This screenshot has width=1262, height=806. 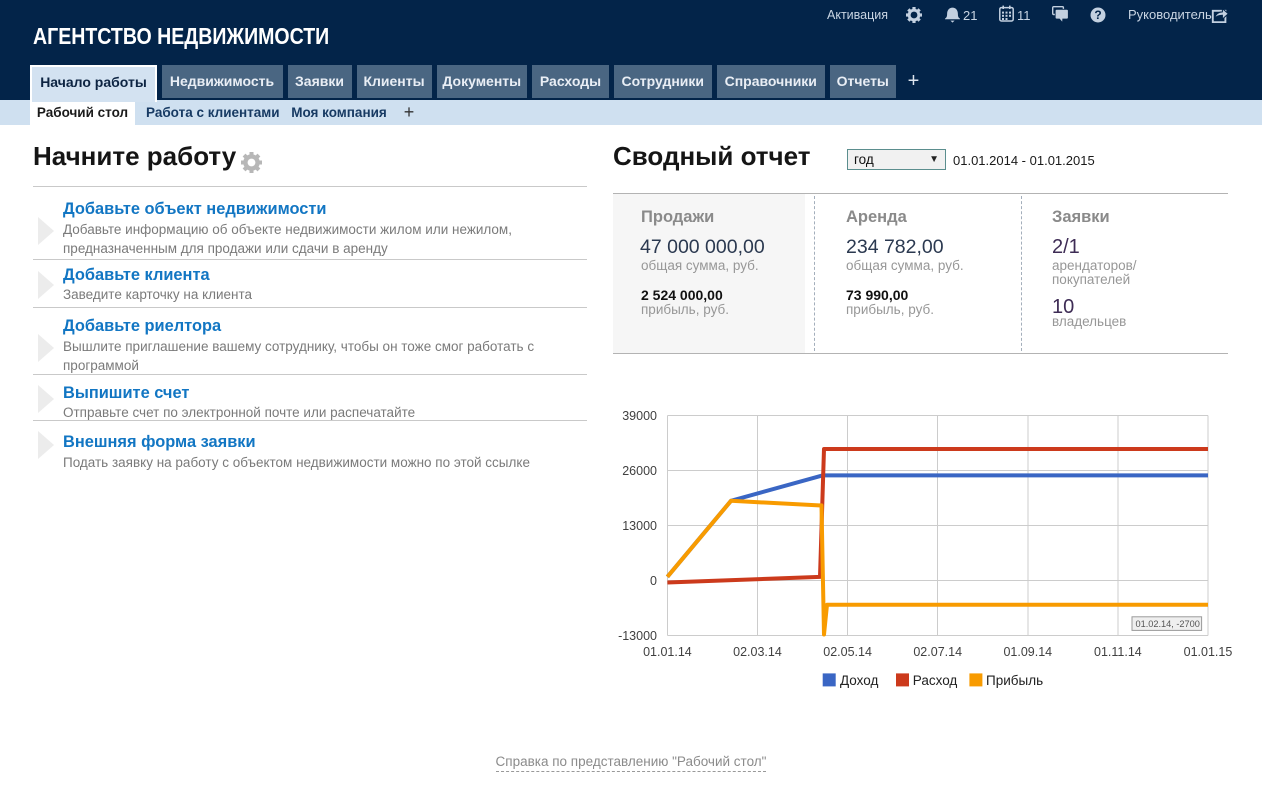 What do you see at coordinates (1014, 680) in the screenshot?
I see `svg-text: Прибыль` at bounding box center [1014, 680].